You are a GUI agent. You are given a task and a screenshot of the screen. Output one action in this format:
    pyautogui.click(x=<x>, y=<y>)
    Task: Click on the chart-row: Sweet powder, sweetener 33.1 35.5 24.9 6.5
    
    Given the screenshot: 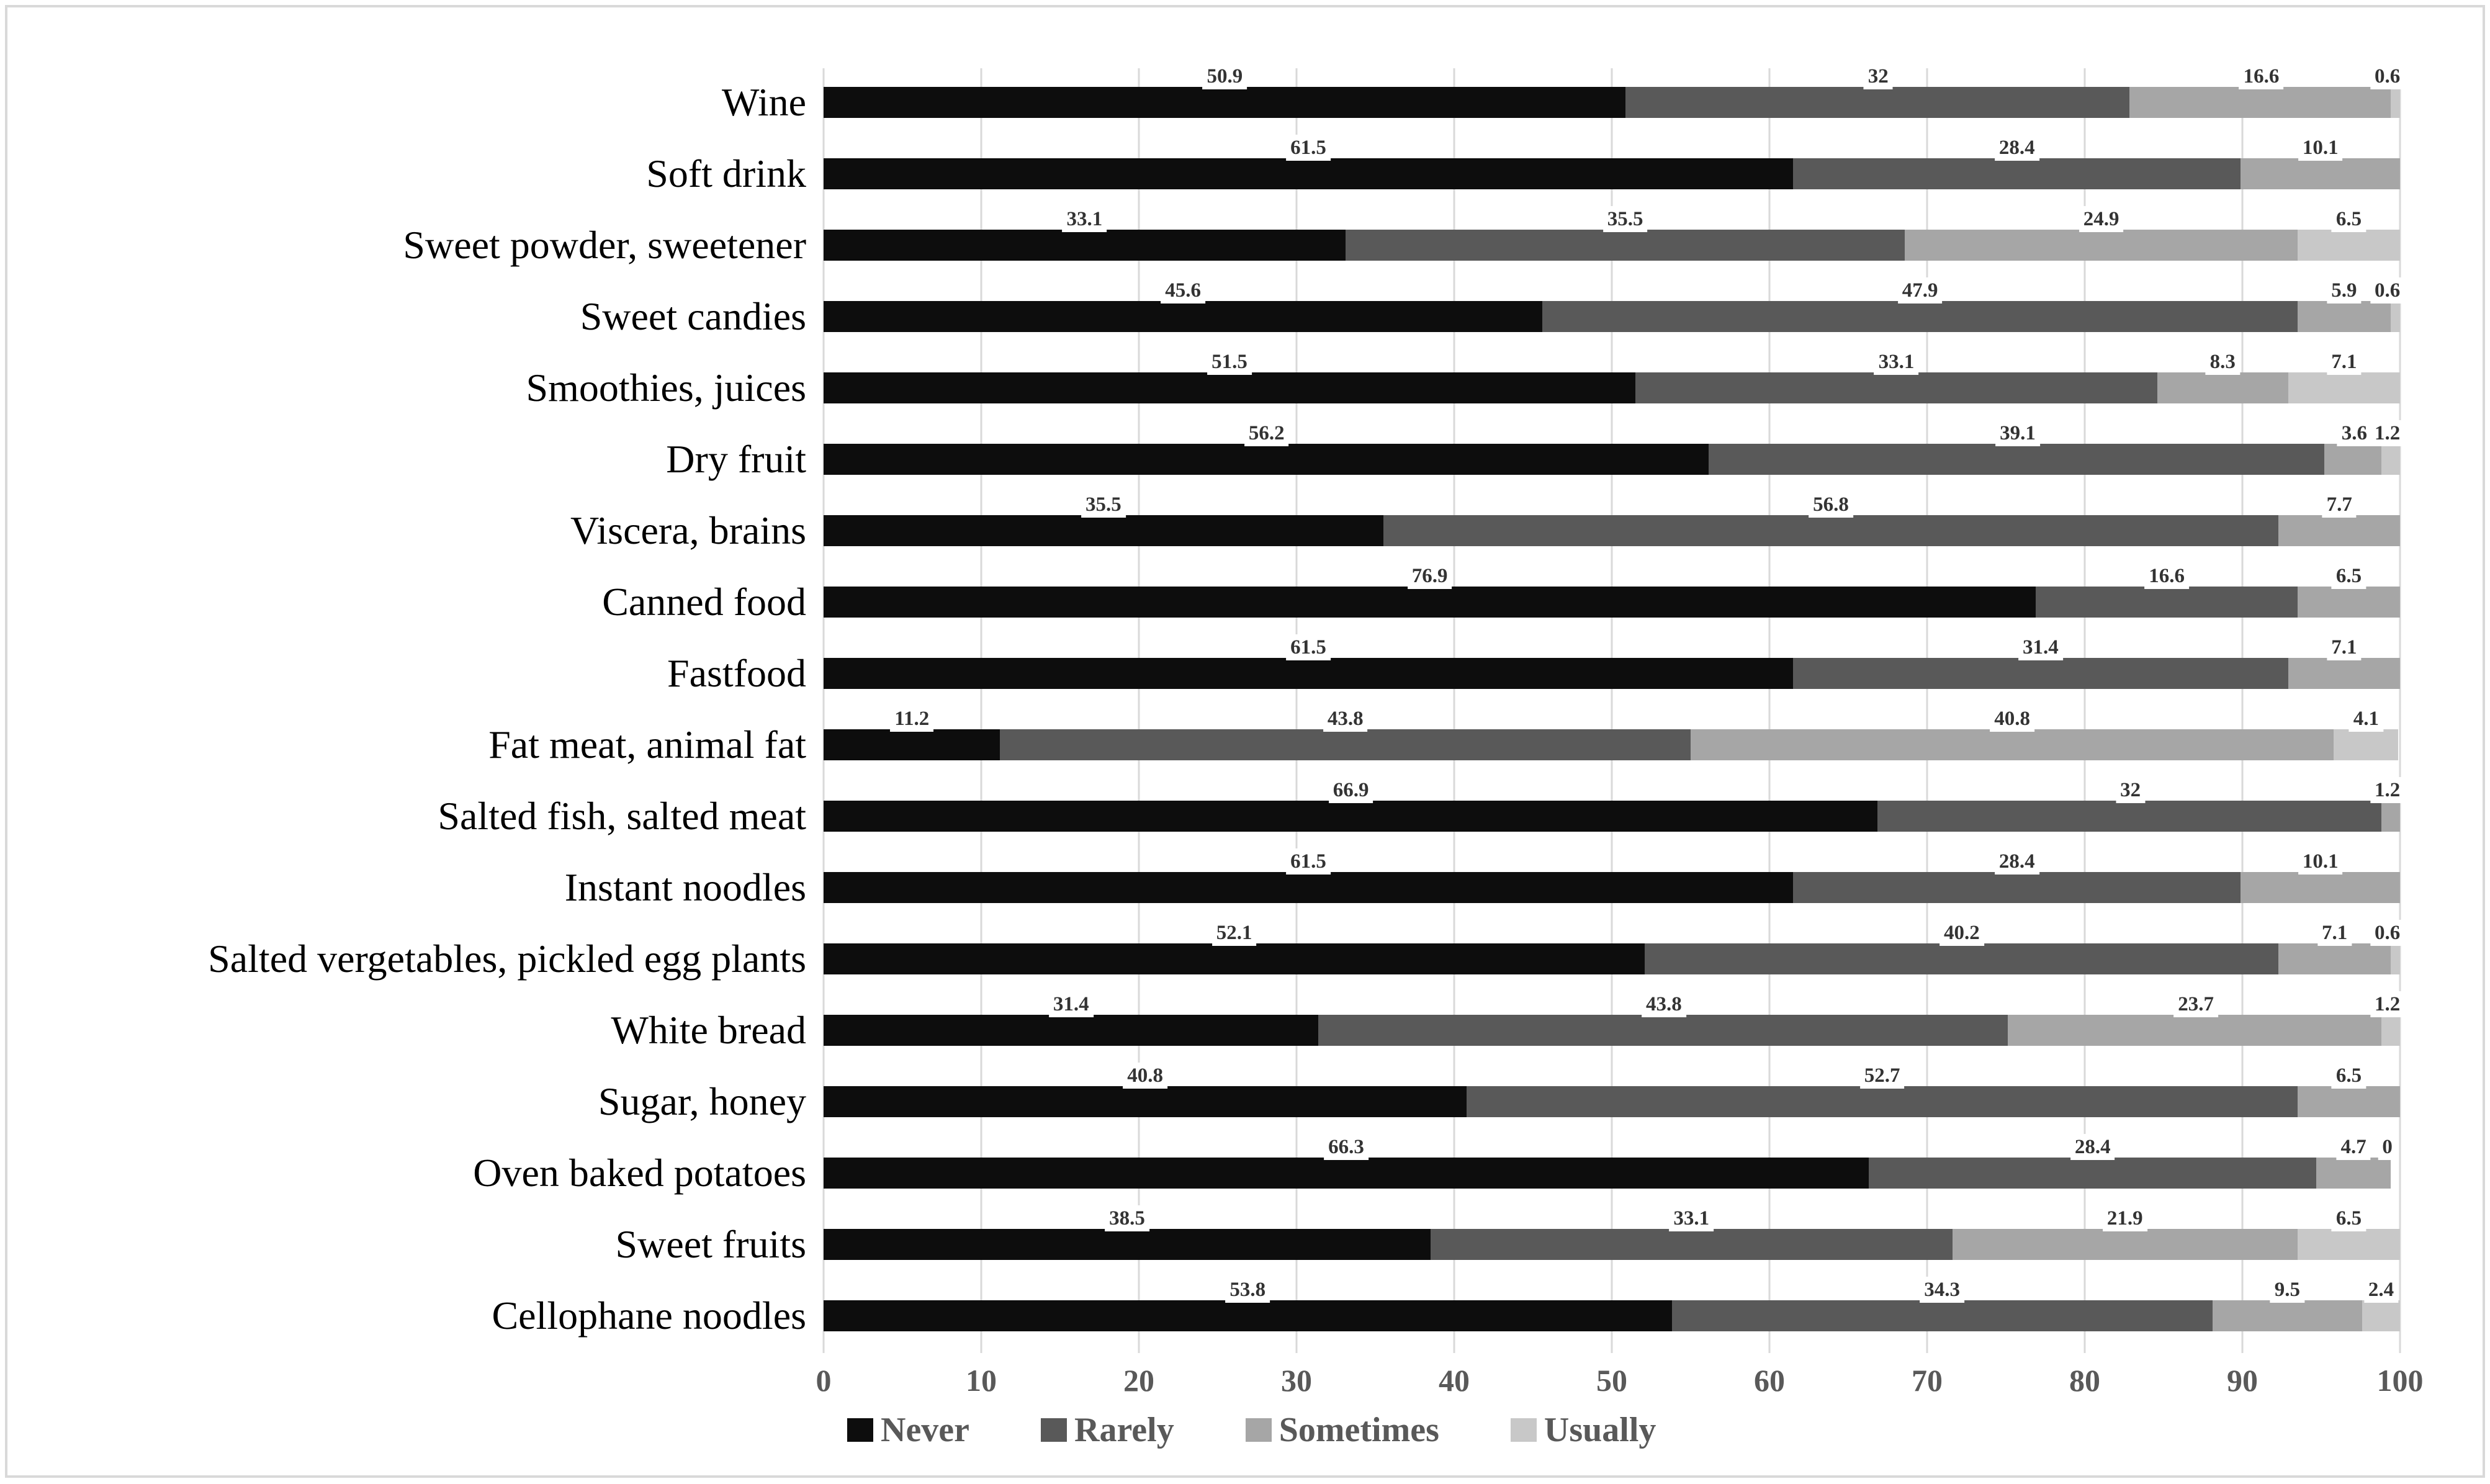 What is the action you would take?
    pyautogui.click(x=1401, y=244)
    